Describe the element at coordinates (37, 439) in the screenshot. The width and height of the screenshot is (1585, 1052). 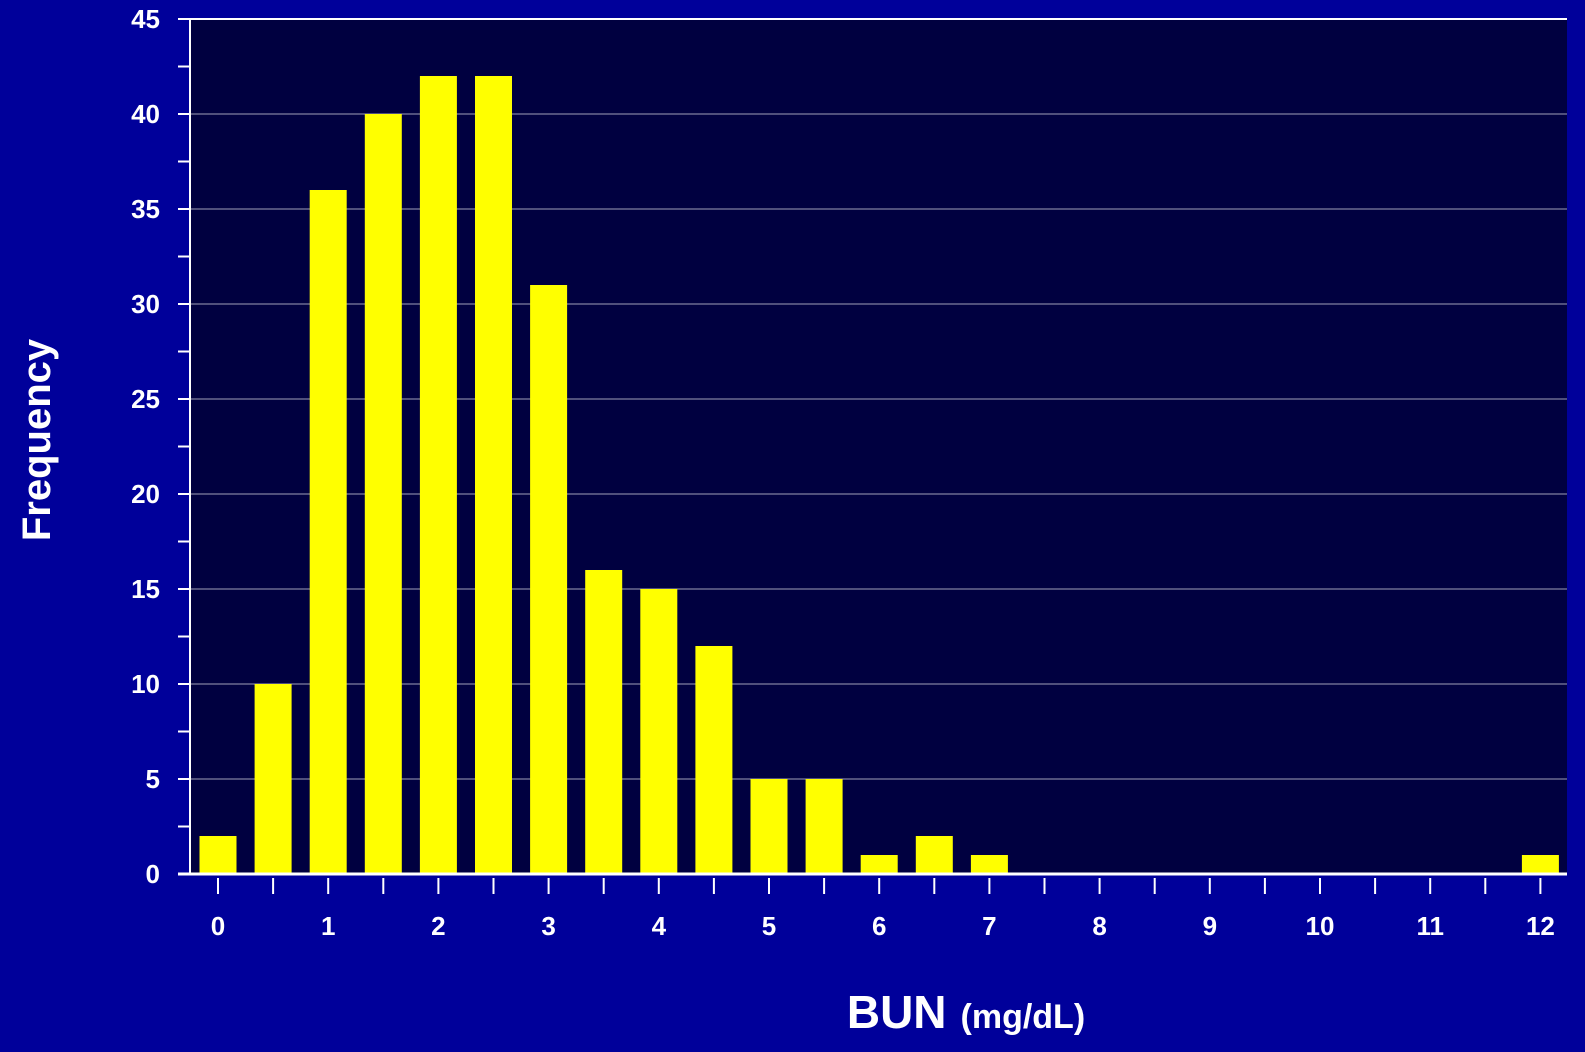
I see `y-axis-title: Frequency` at that location.